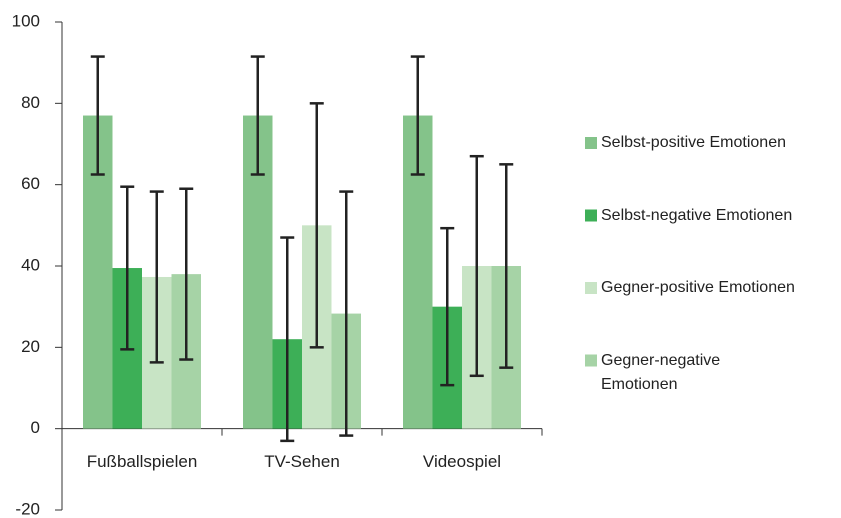  Describe the element at coordinates (661, 372) in the screenshot. I see `legend-label: Gegner-negative Emotionen` at that location.